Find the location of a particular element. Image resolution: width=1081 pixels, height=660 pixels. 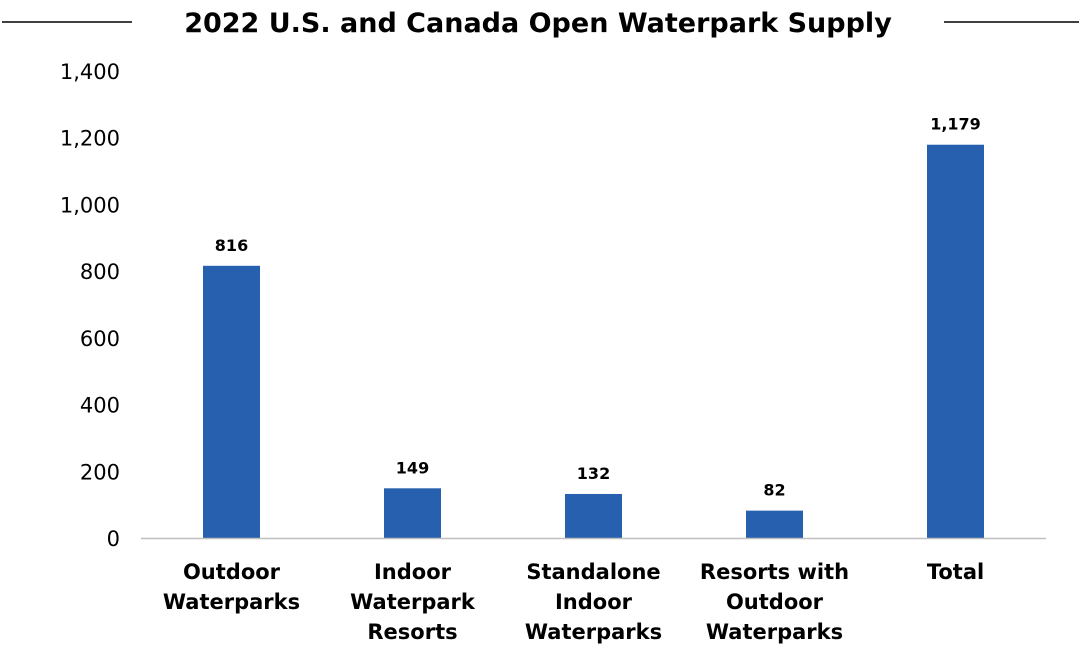

x-tick-label: Indoor Waterpark Resorts is located at coordinates (413, 602).